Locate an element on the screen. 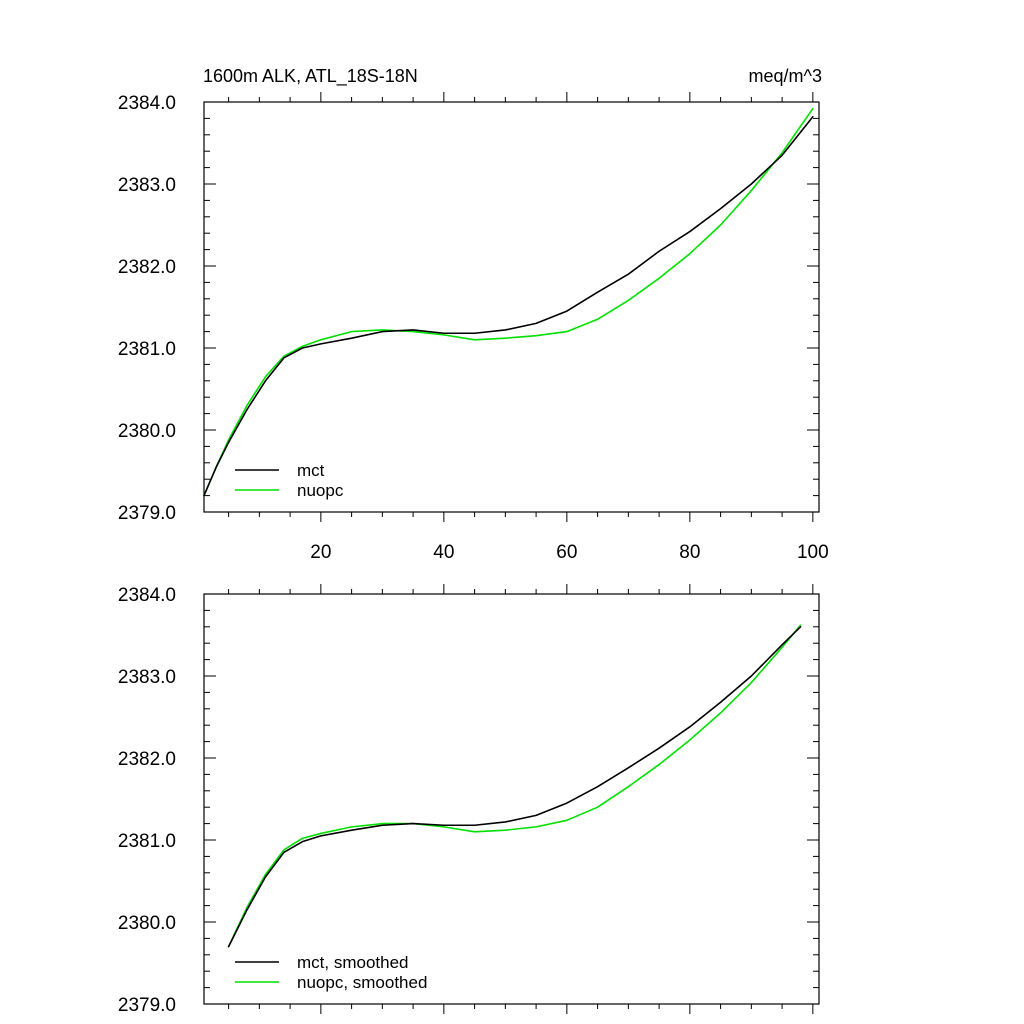  legend-label-nuopc-smoothed: nuopc, smoothed is located at coordinates (362, 982).